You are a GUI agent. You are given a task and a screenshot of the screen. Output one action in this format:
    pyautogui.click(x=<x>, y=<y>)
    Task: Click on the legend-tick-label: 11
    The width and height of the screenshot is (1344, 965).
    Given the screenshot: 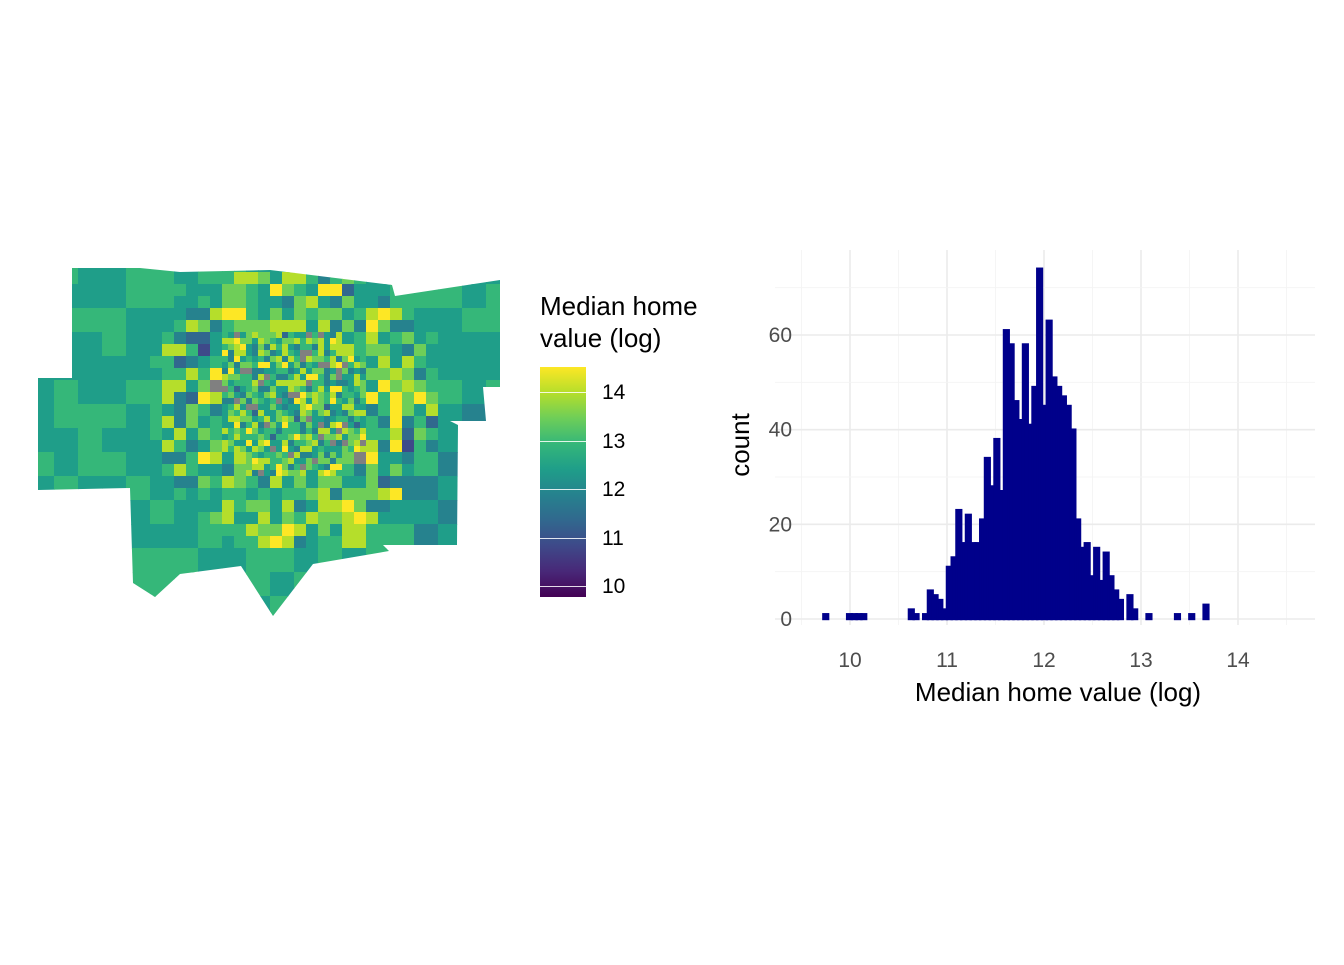 What is the action you would take?
    pyautogui.click(x=613, y=538)
    